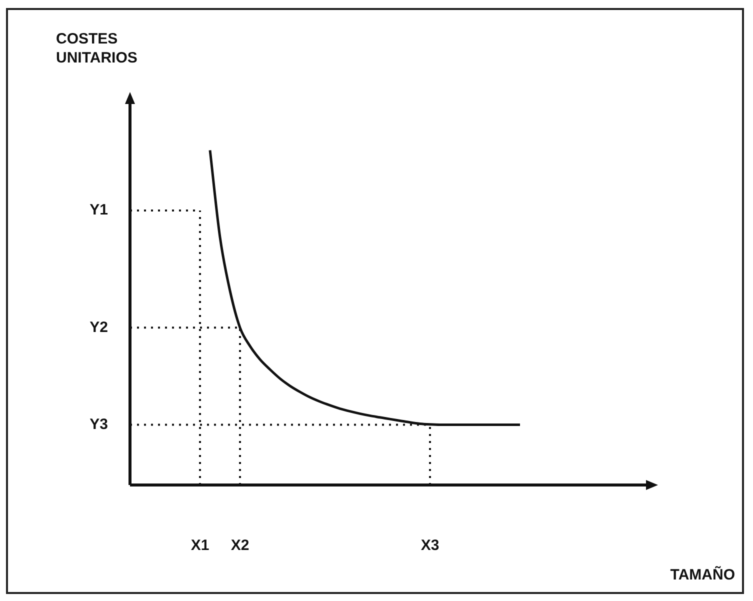  Describe the element at coordinates (430, 545) in the screenshot. I see `x-tick-label: X3` at that location.